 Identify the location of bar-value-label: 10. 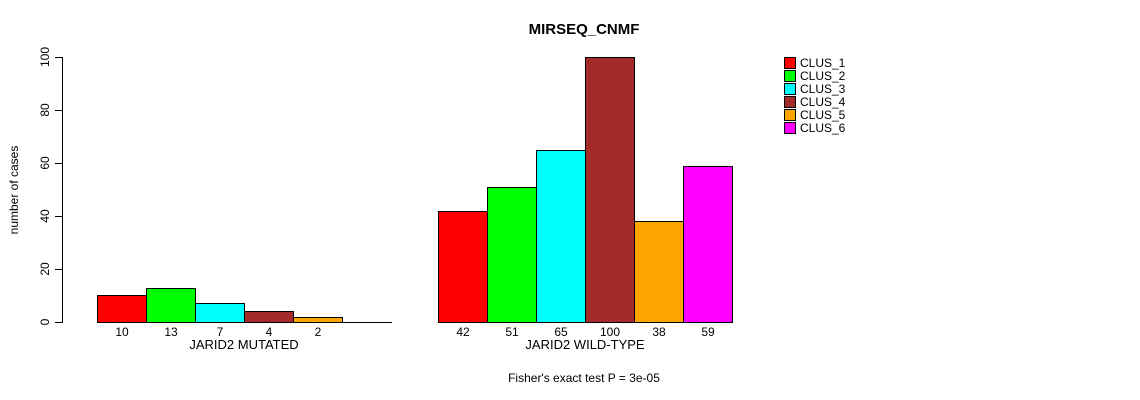
(122, 332).